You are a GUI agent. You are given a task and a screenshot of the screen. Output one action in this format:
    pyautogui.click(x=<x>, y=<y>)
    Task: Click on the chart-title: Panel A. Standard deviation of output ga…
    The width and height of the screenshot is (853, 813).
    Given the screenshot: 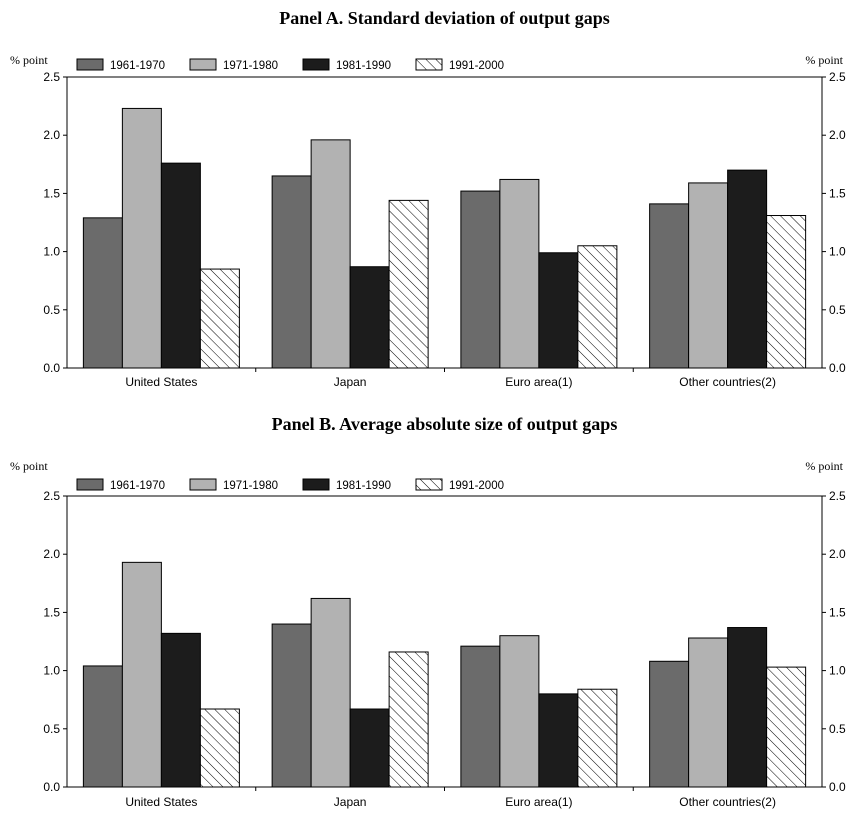 What is the action you would take?
    pyautogui.click(x=444, y=18)
    